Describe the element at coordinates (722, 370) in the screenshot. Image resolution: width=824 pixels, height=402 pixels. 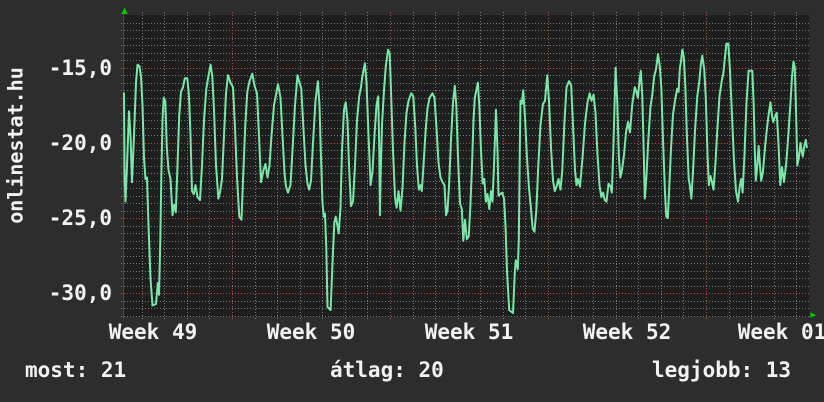
I see `stat-legjobb: legjobb: 13` at that location.